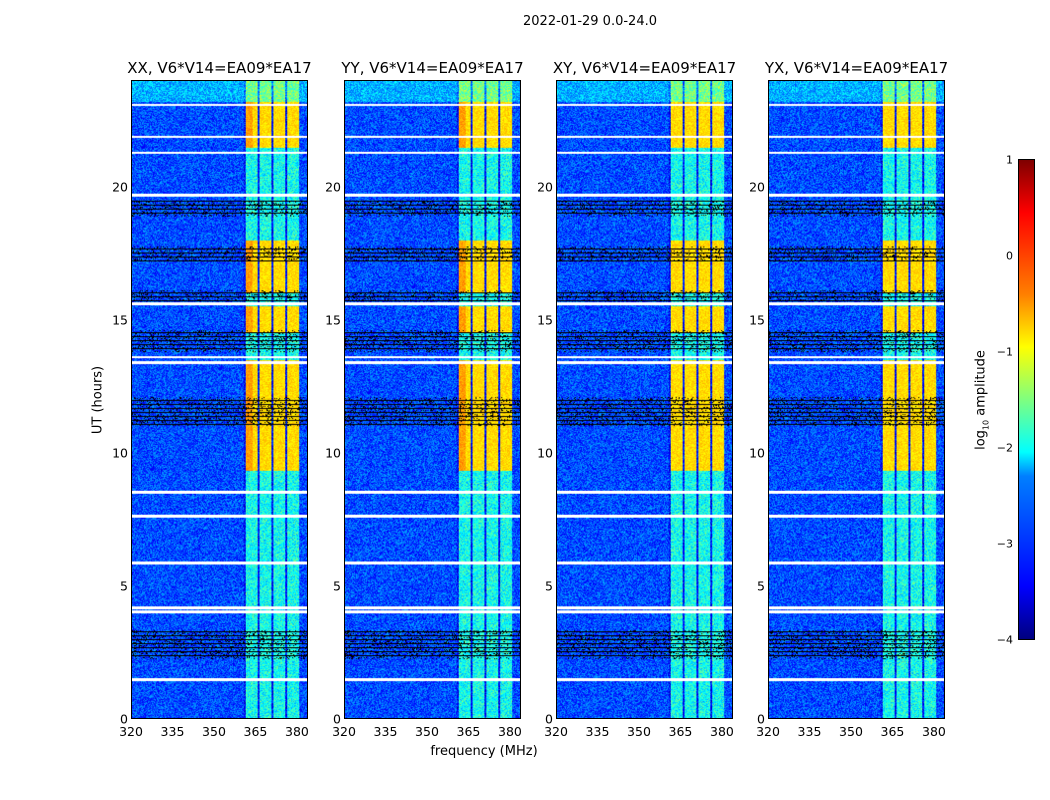 The height and width of the screenshot is (800, 1050). What do you see at coordinates (982, 400) in the screenshot?
I see `colorbar-label: log10 amplitude` at bounding box center [982, 400].